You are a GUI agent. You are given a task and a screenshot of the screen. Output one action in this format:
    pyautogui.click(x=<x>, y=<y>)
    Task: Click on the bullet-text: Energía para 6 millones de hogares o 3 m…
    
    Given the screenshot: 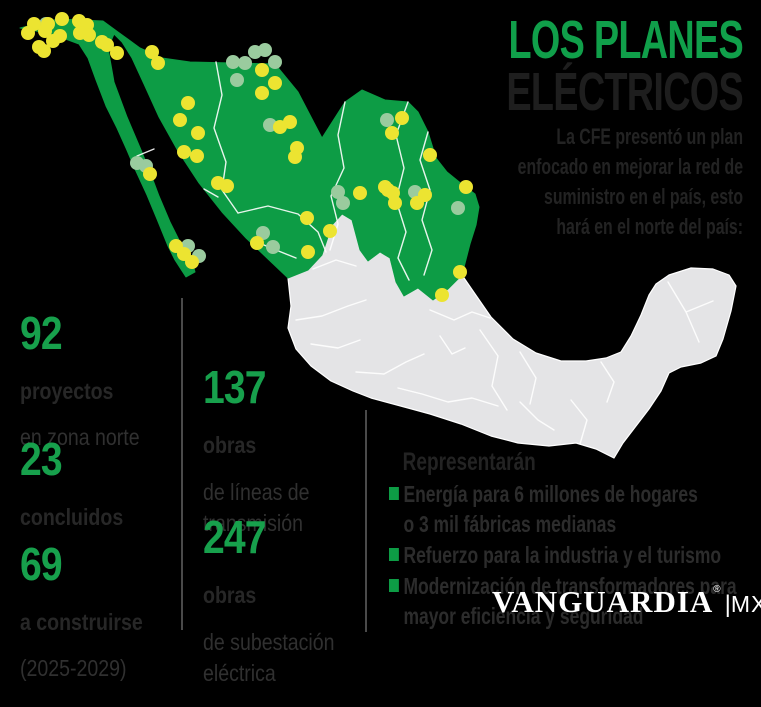 What is the action you would take?
    pyautogui.click(x=550, y=509)
    